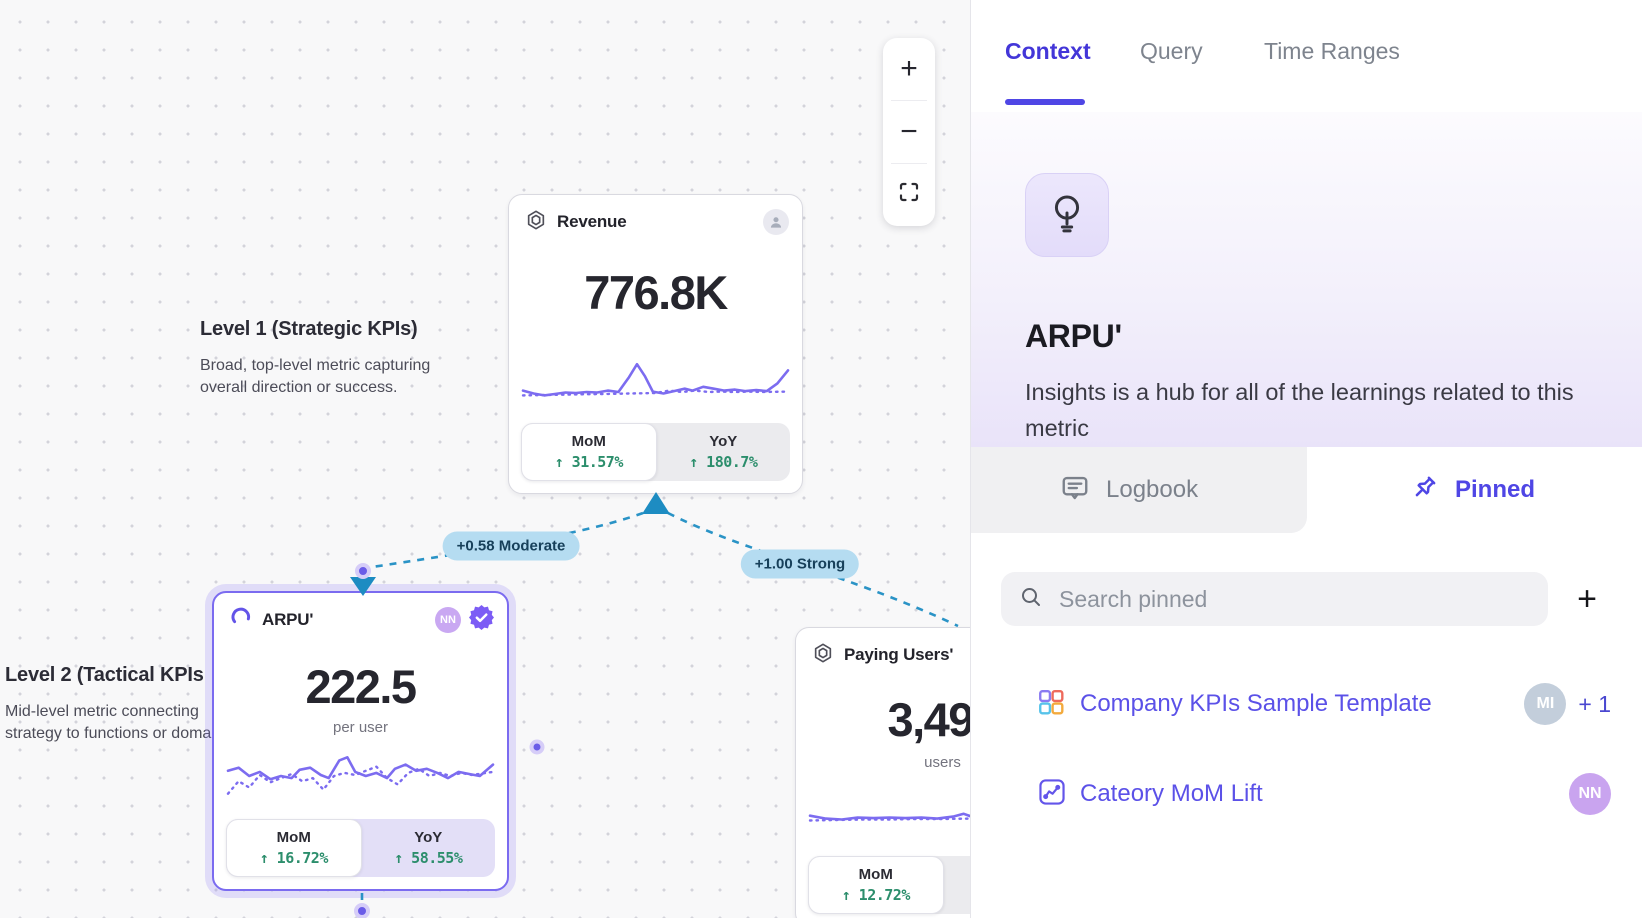 Image resolution: width=1642 pixels, height=918 pixels. Describe the element at coordinates (656, 292) in the screenshot. I see `metric-value: 776.8K` at that location.